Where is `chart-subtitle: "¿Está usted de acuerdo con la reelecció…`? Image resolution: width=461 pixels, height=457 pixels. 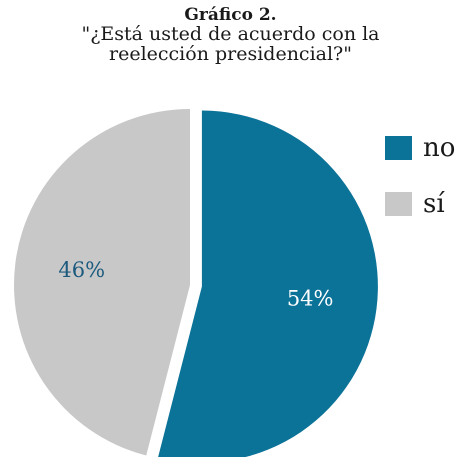 chart-subtitle: "¿Está usted de acuerdo con la reelecció… is located at coordinates (230, 44).